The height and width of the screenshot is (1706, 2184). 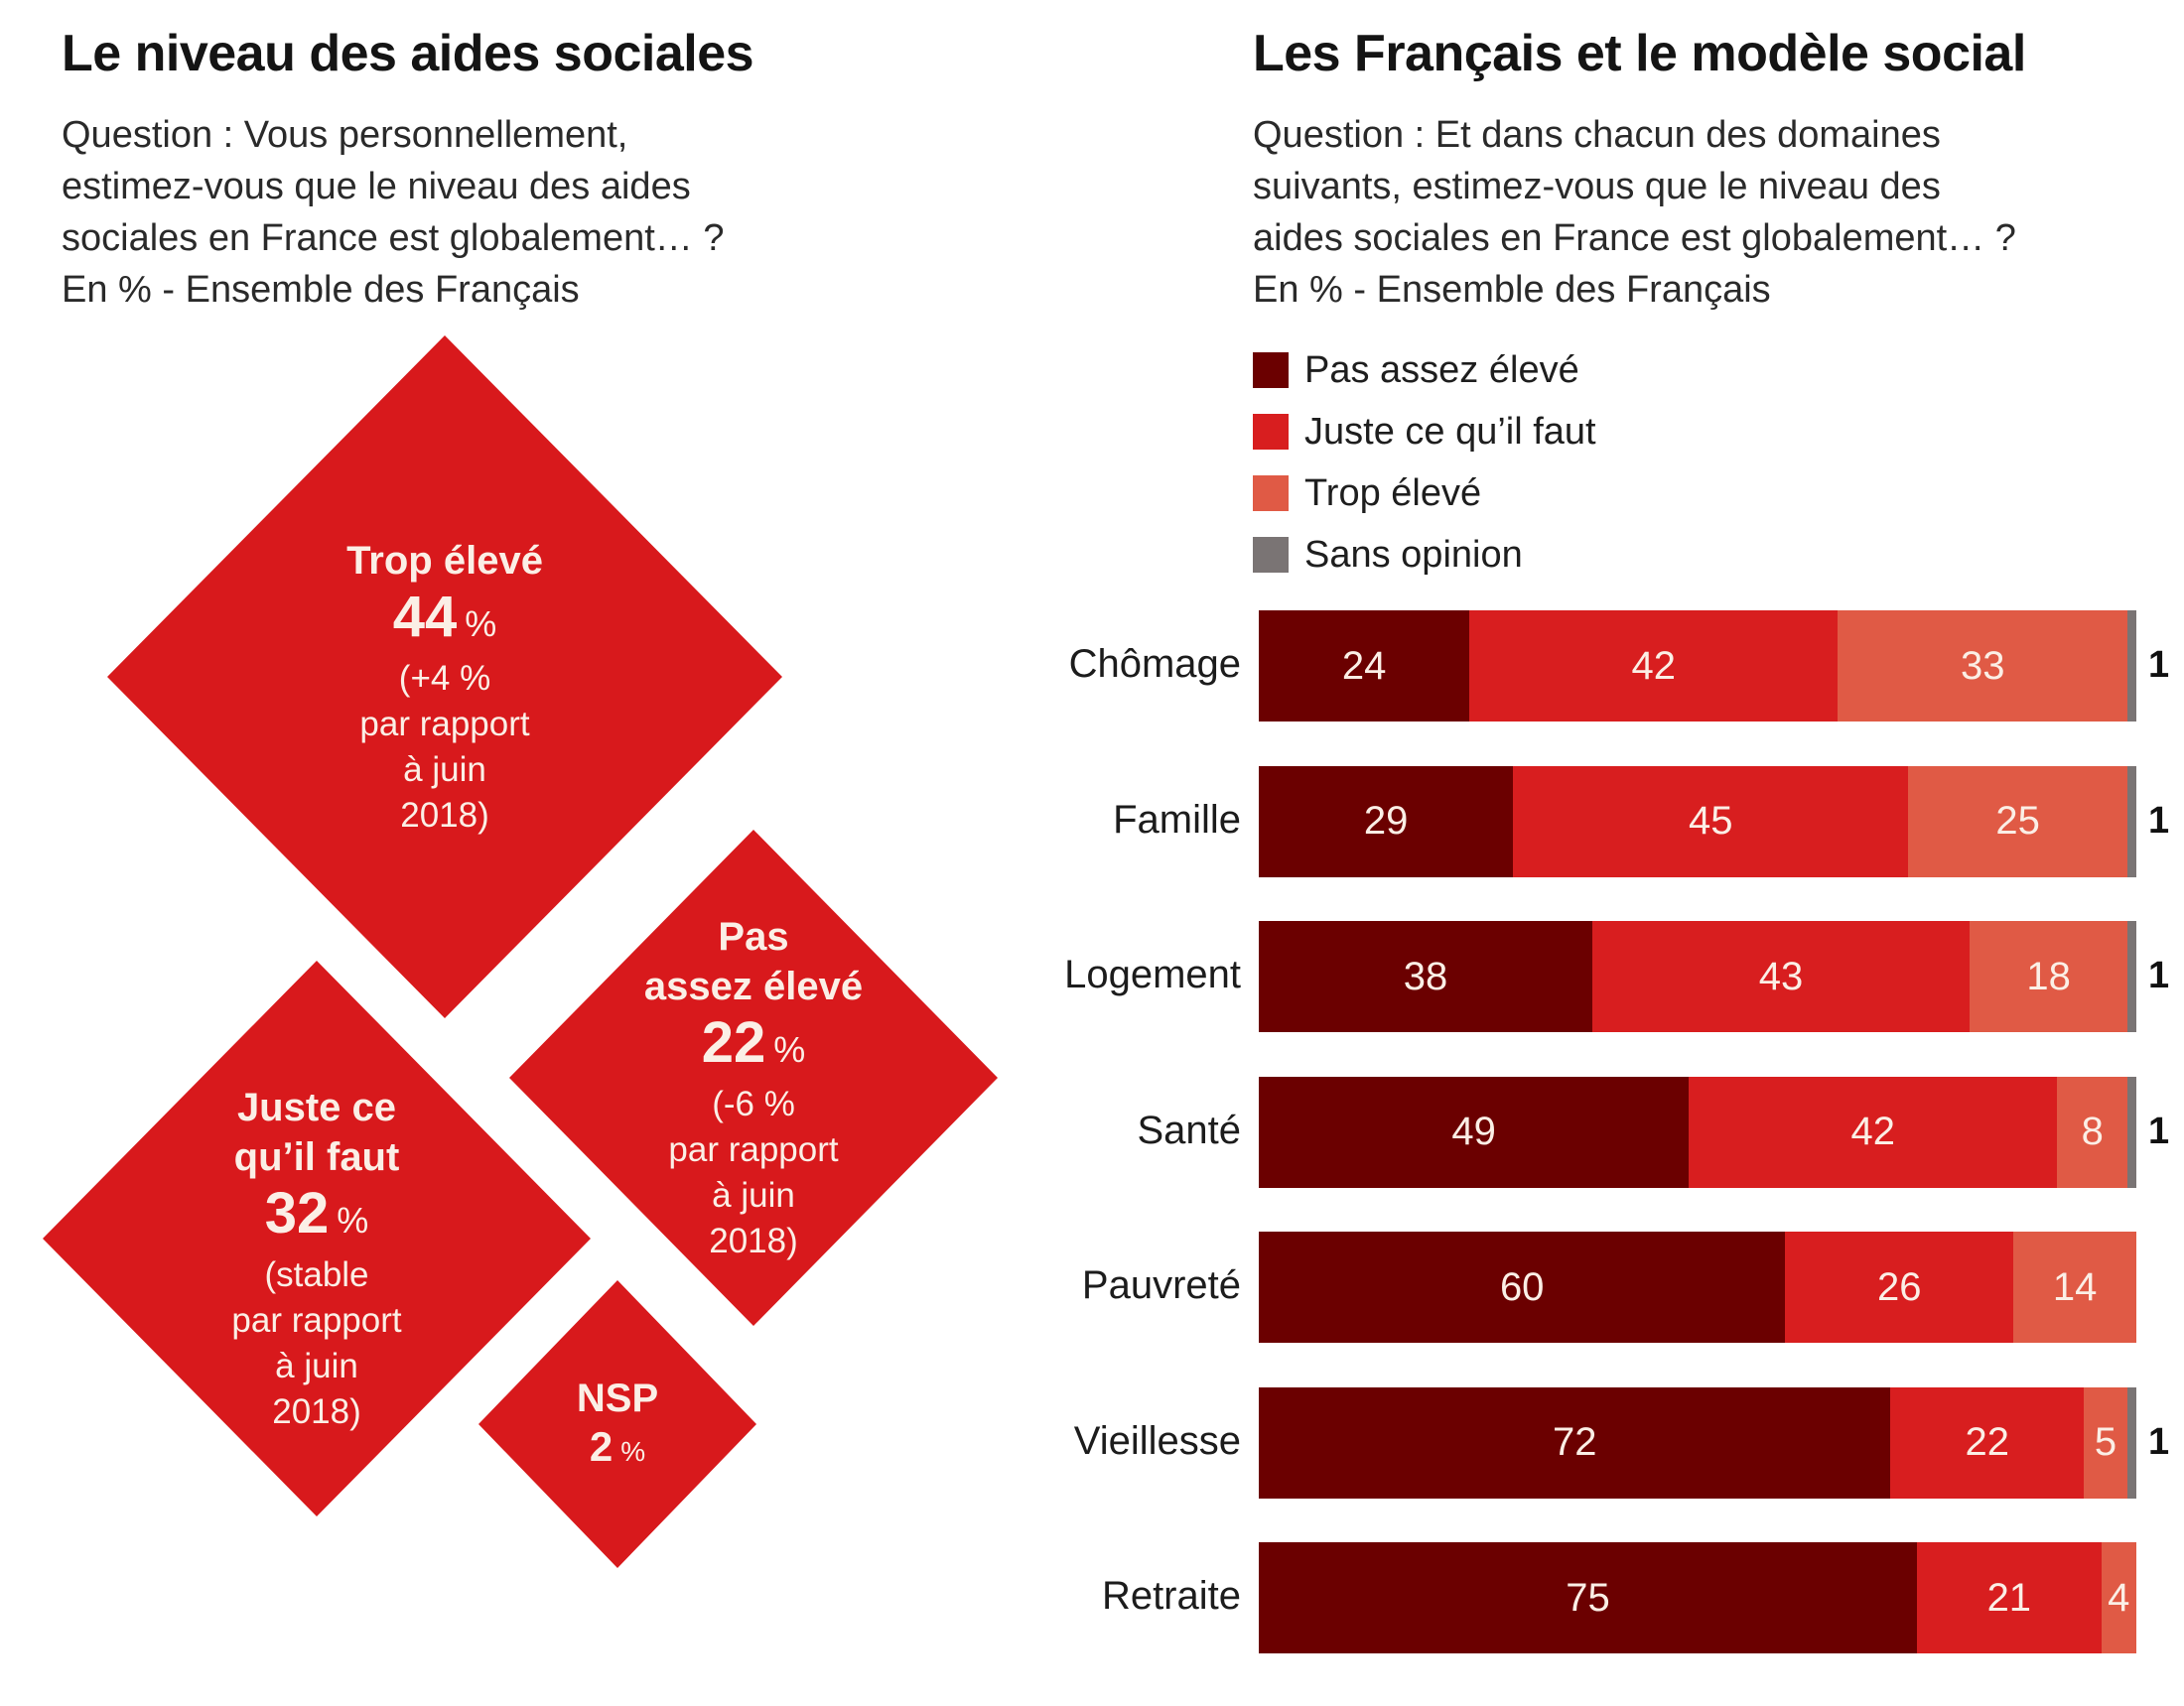 I want to click on data-label: 4, so click(x=2119, y=1598).